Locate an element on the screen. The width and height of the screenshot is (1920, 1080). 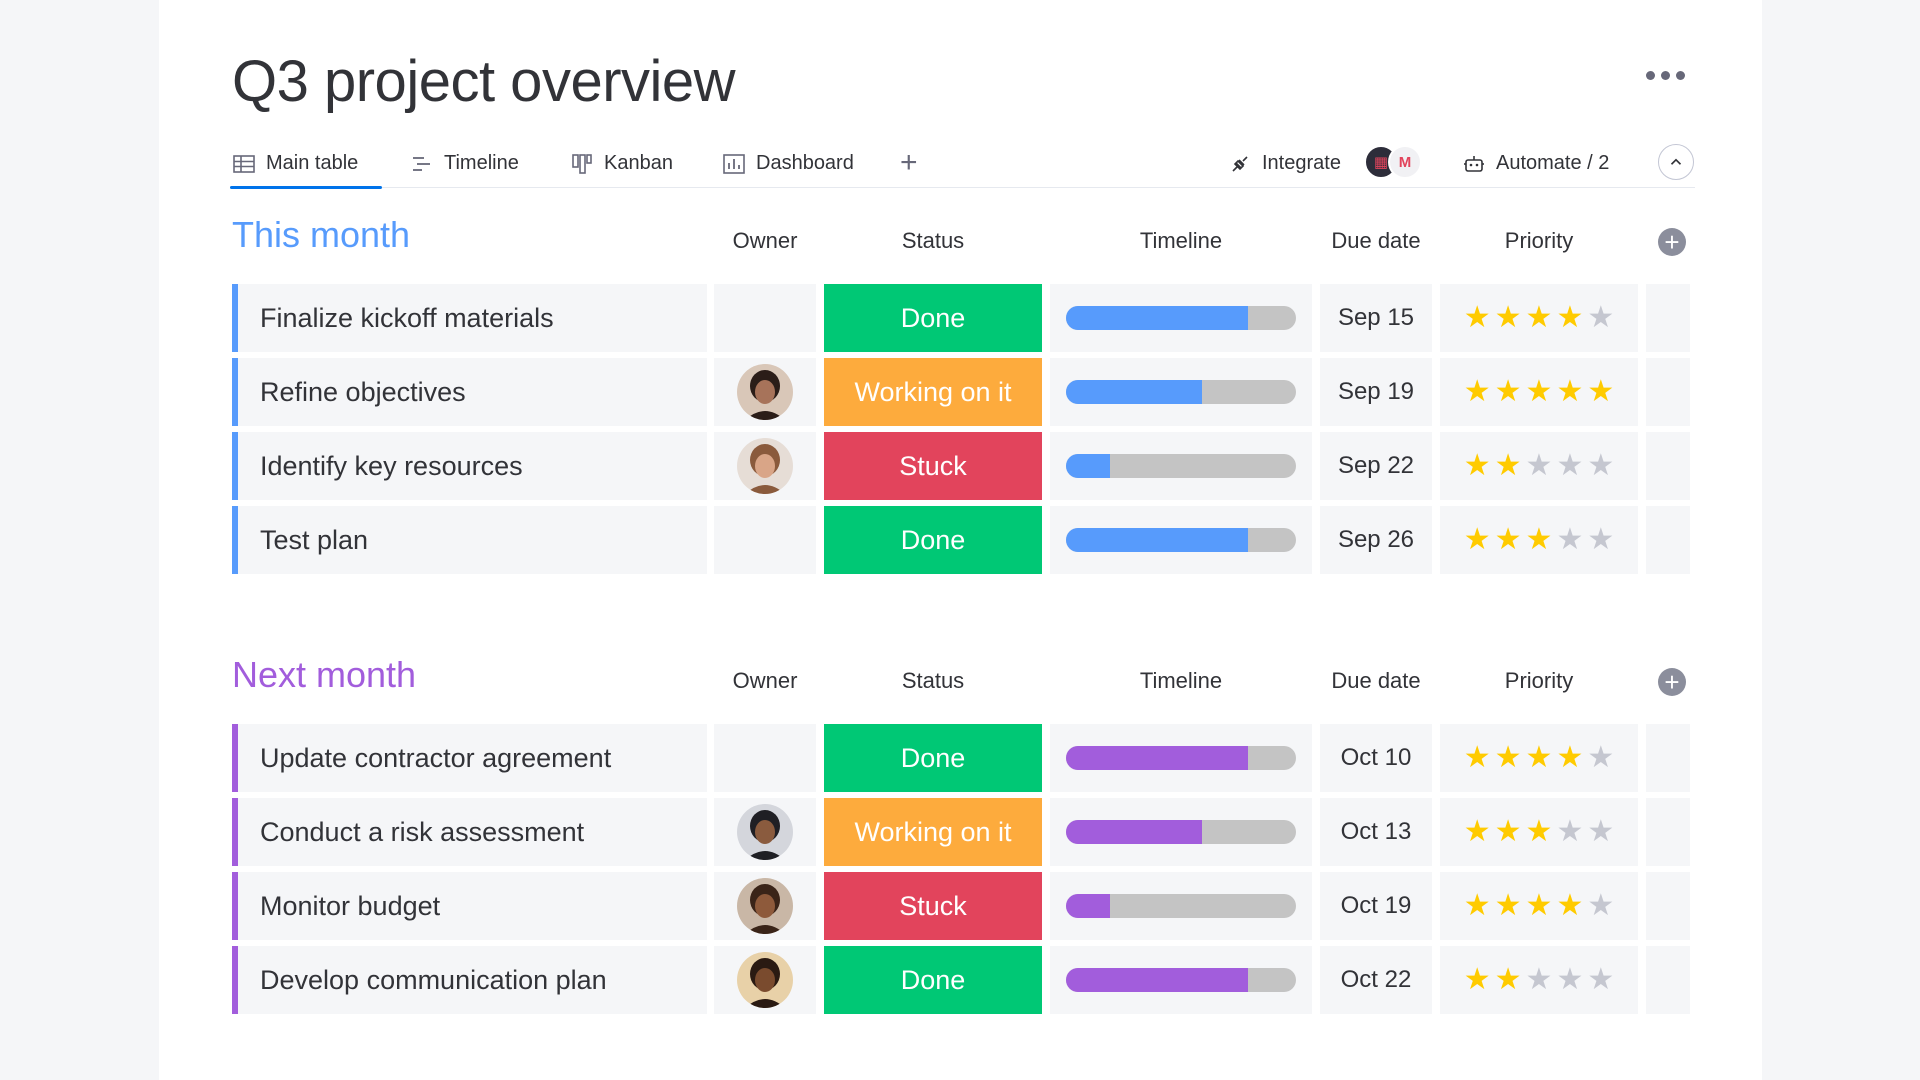
item-name-cell: Monitor budget is located at coordinates (469, 906).